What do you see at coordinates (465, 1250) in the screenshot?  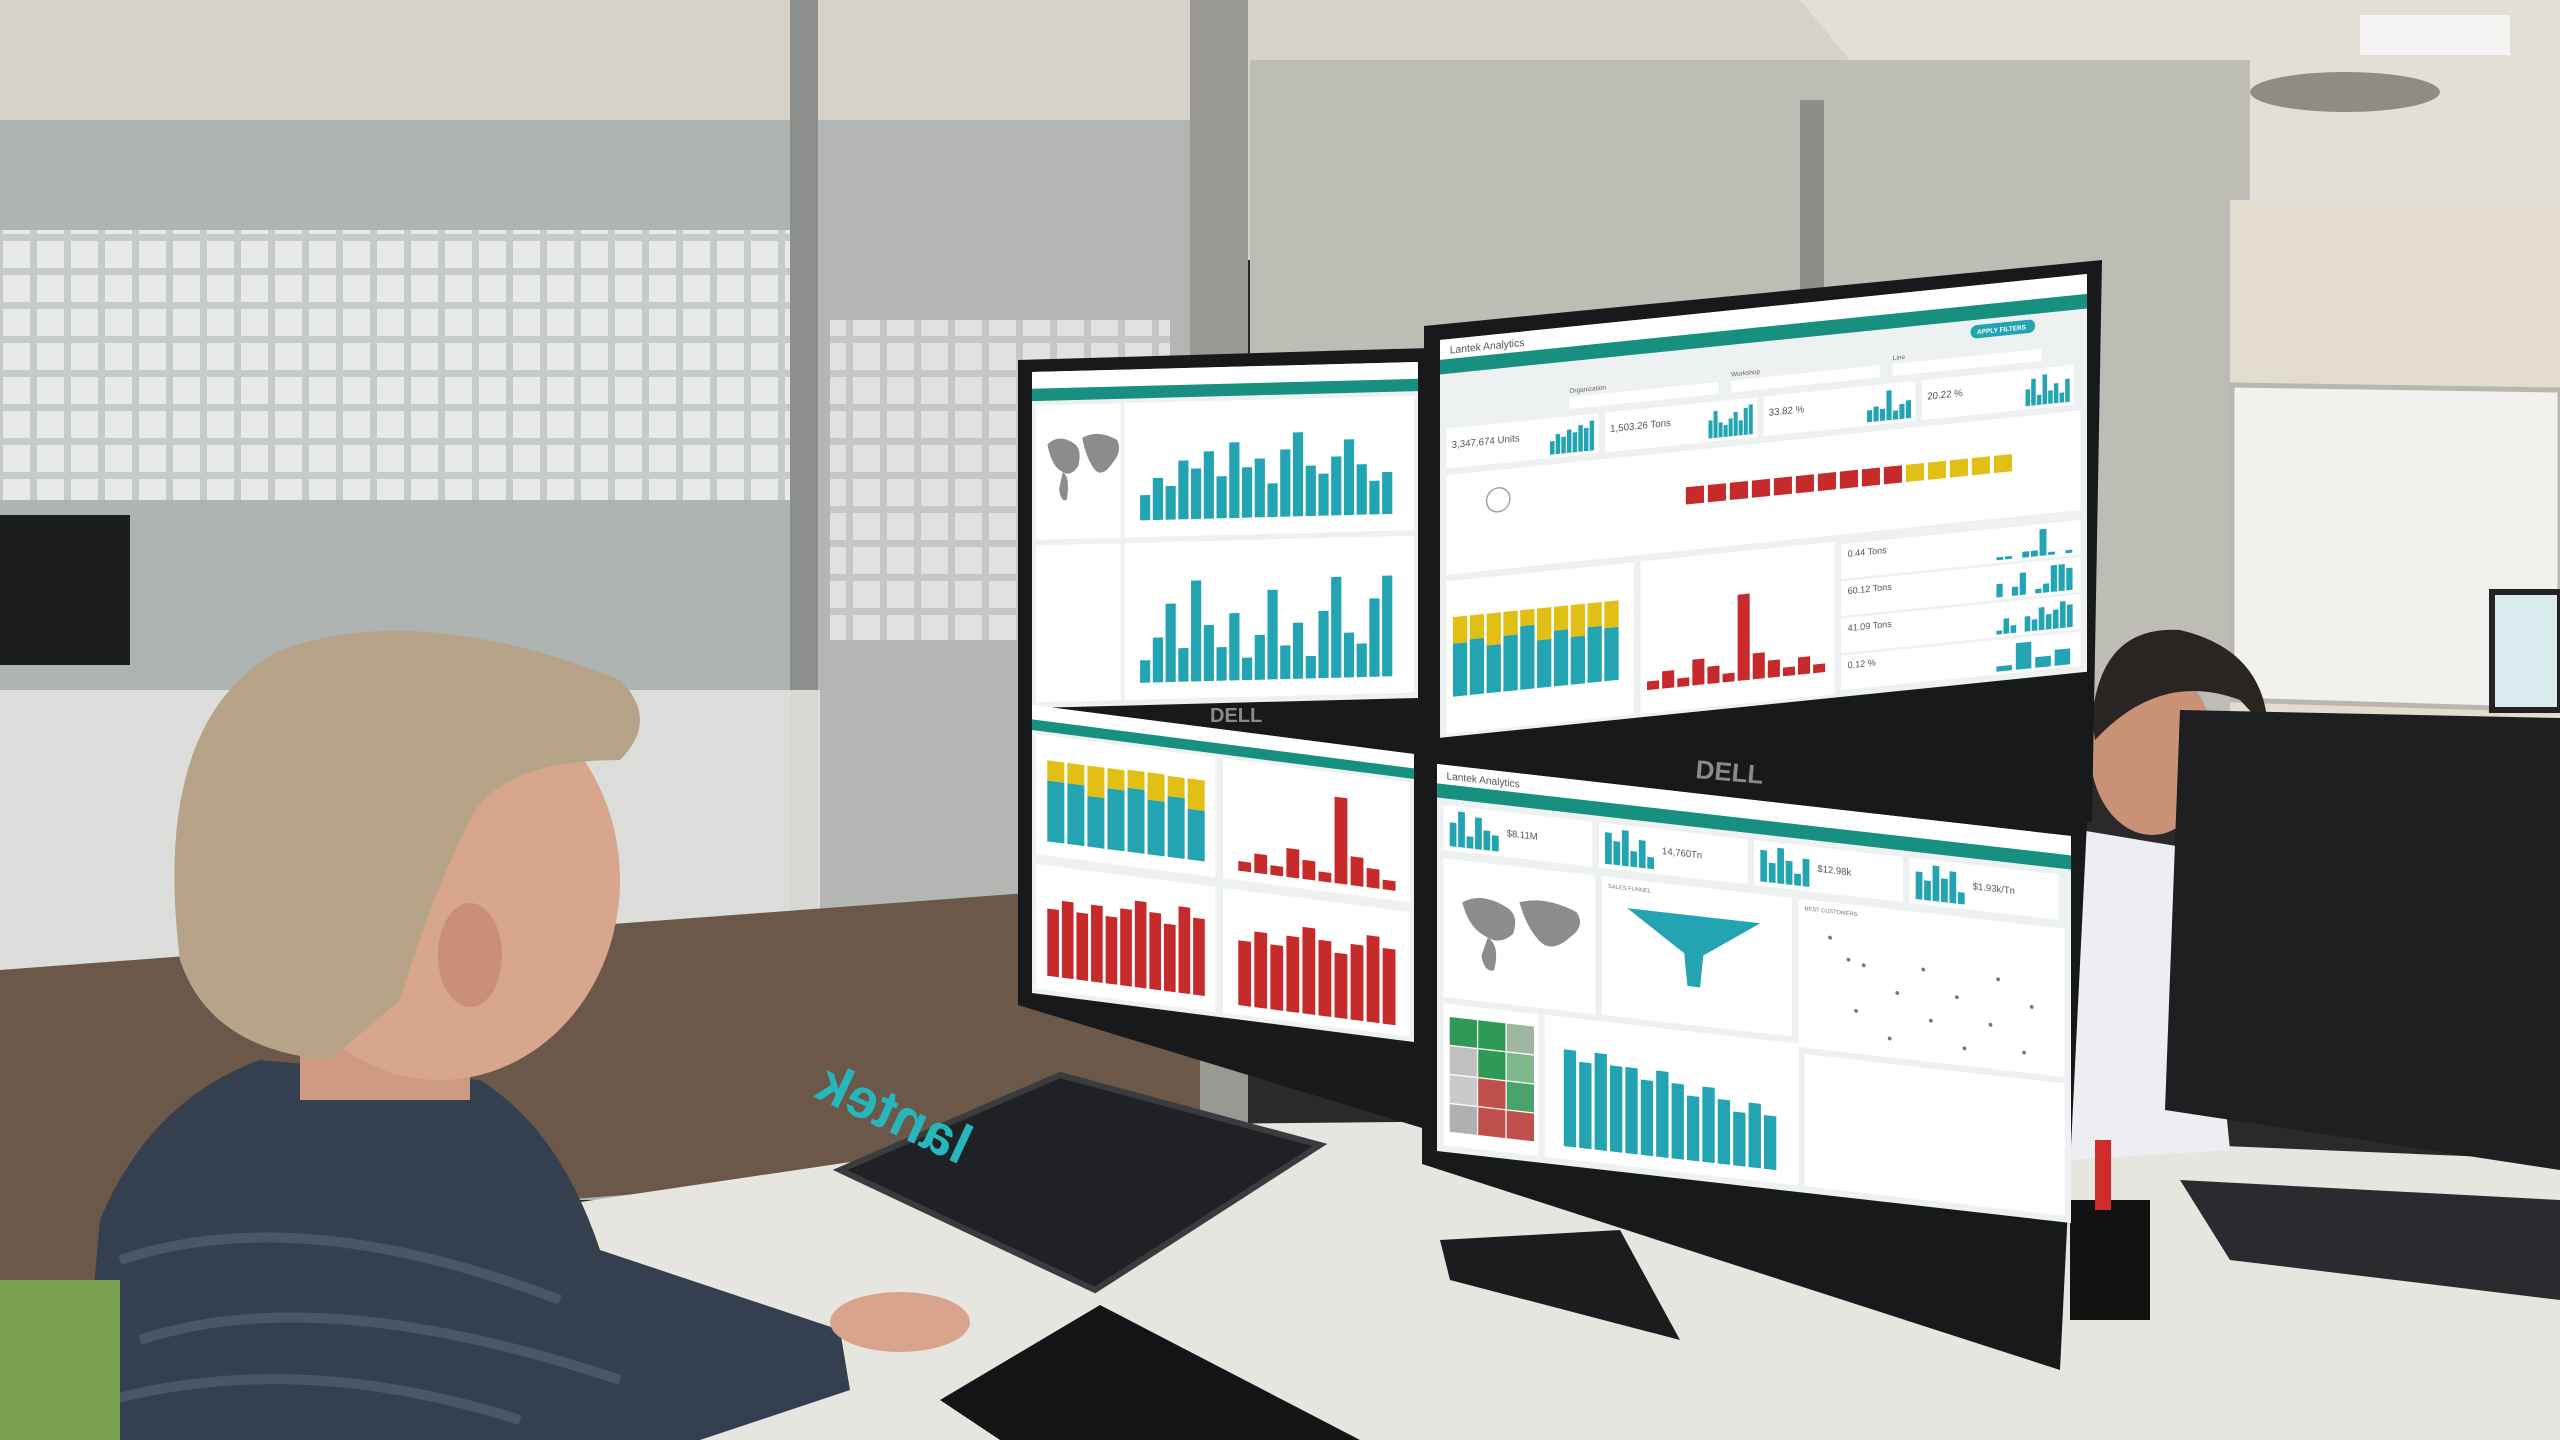 I see `person-sweater` at bounding box center [465, 1250].